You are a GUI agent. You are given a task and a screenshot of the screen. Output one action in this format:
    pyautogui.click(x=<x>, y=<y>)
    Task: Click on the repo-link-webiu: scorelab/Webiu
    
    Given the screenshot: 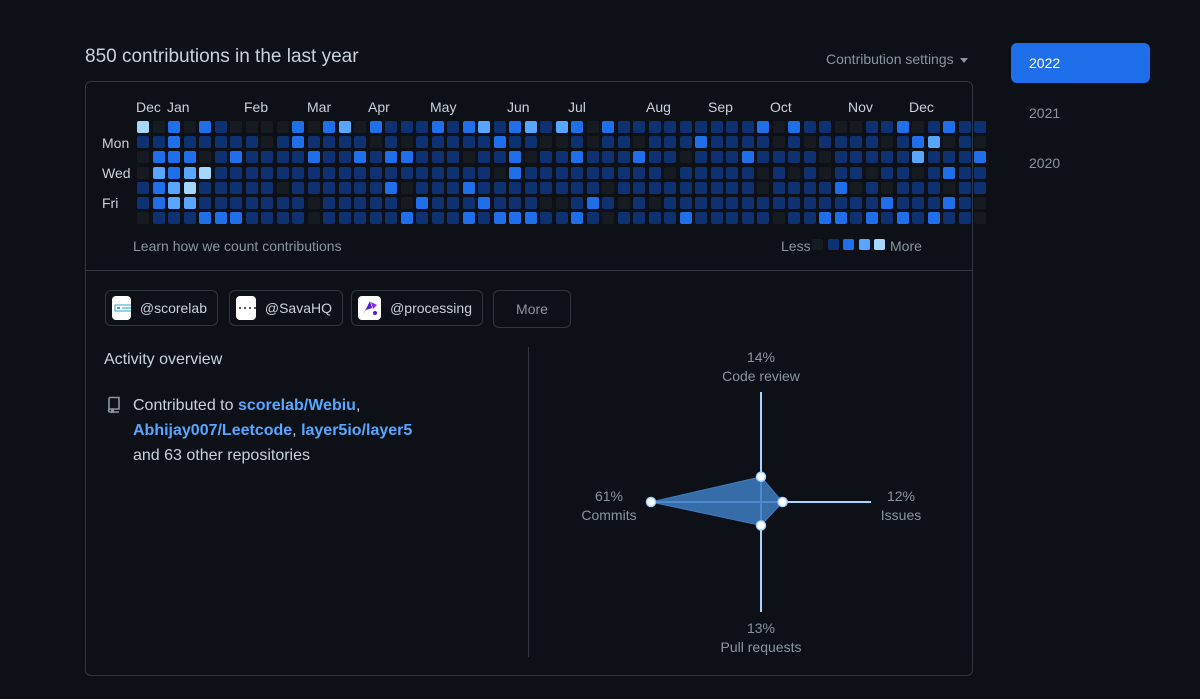 What is the action you would take?
    pyautogui.click(x=296, y=405)
    